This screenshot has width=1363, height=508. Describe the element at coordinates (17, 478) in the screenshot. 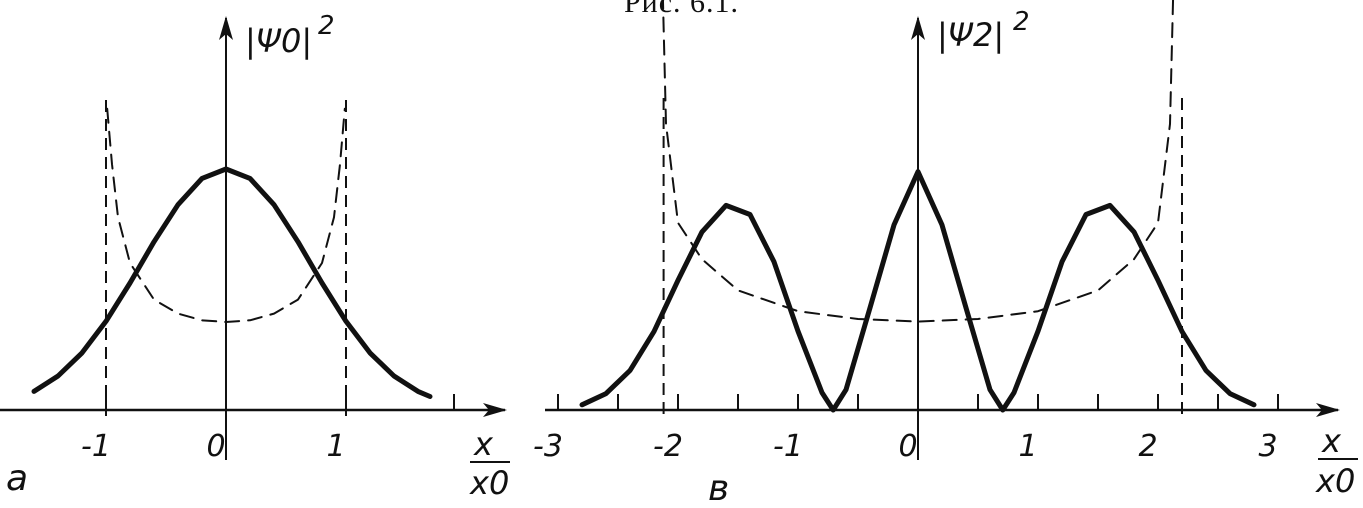

I see `panel-label-a: a` at that location.